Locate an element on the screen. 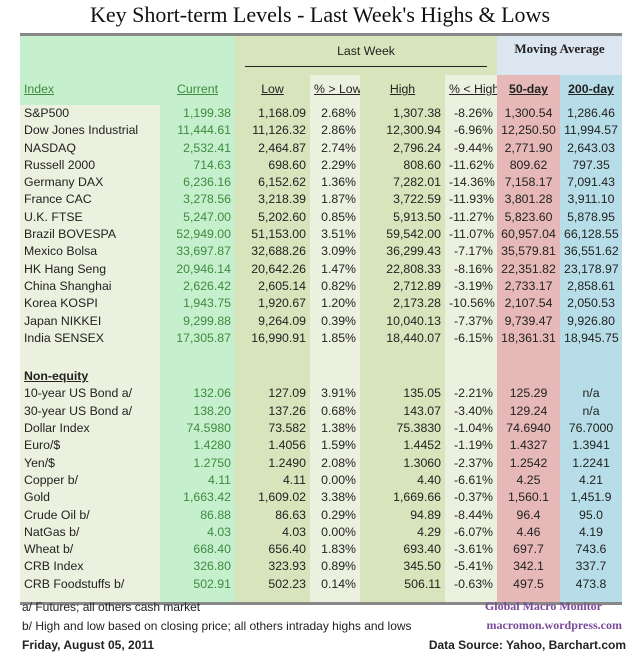  low-value: 1,920.67 is located at coordinates (272, 304).